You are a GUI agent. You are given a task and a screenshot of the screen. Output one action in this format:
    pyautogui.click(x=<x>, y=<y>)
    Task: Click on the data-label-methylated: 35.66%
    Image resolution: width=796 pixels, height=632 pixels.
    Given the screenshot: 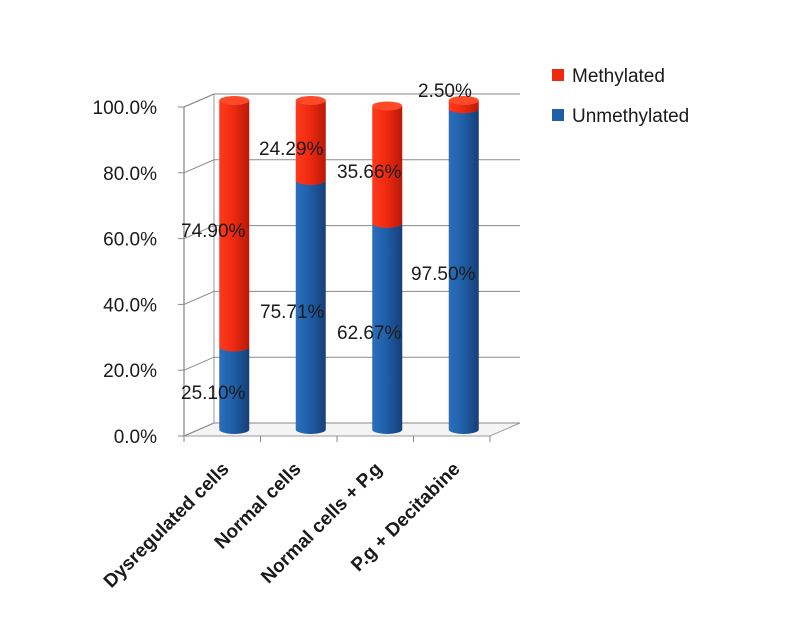 What is the action you would take?
    pyautogui.click(x=369, y=172)
    